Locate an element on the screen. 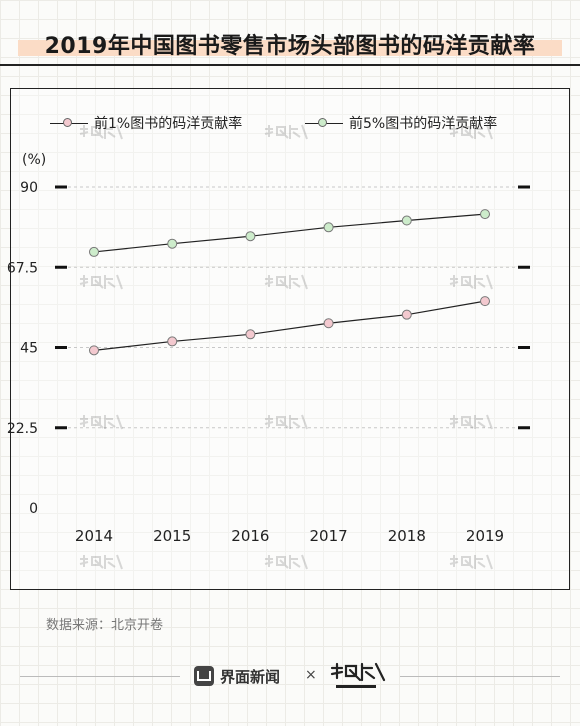  x-tick-label: 2016 is located at coordinates (250, 536).